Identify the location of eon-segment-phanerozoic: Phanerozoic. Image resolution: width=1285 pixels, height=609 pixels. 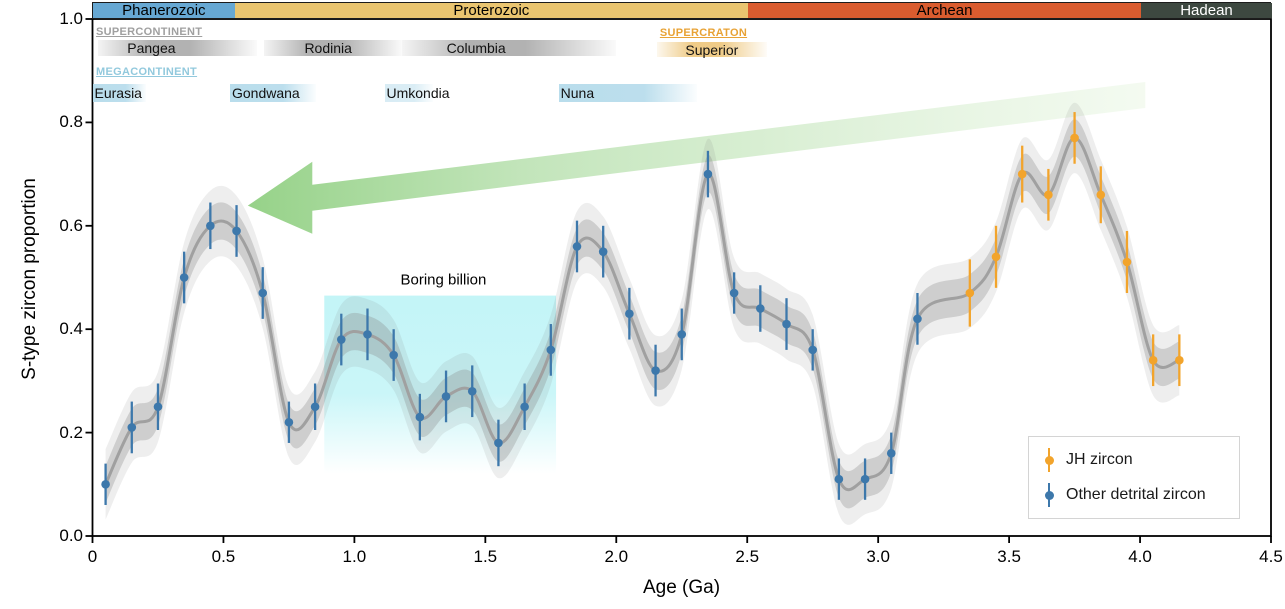
(164, 10).